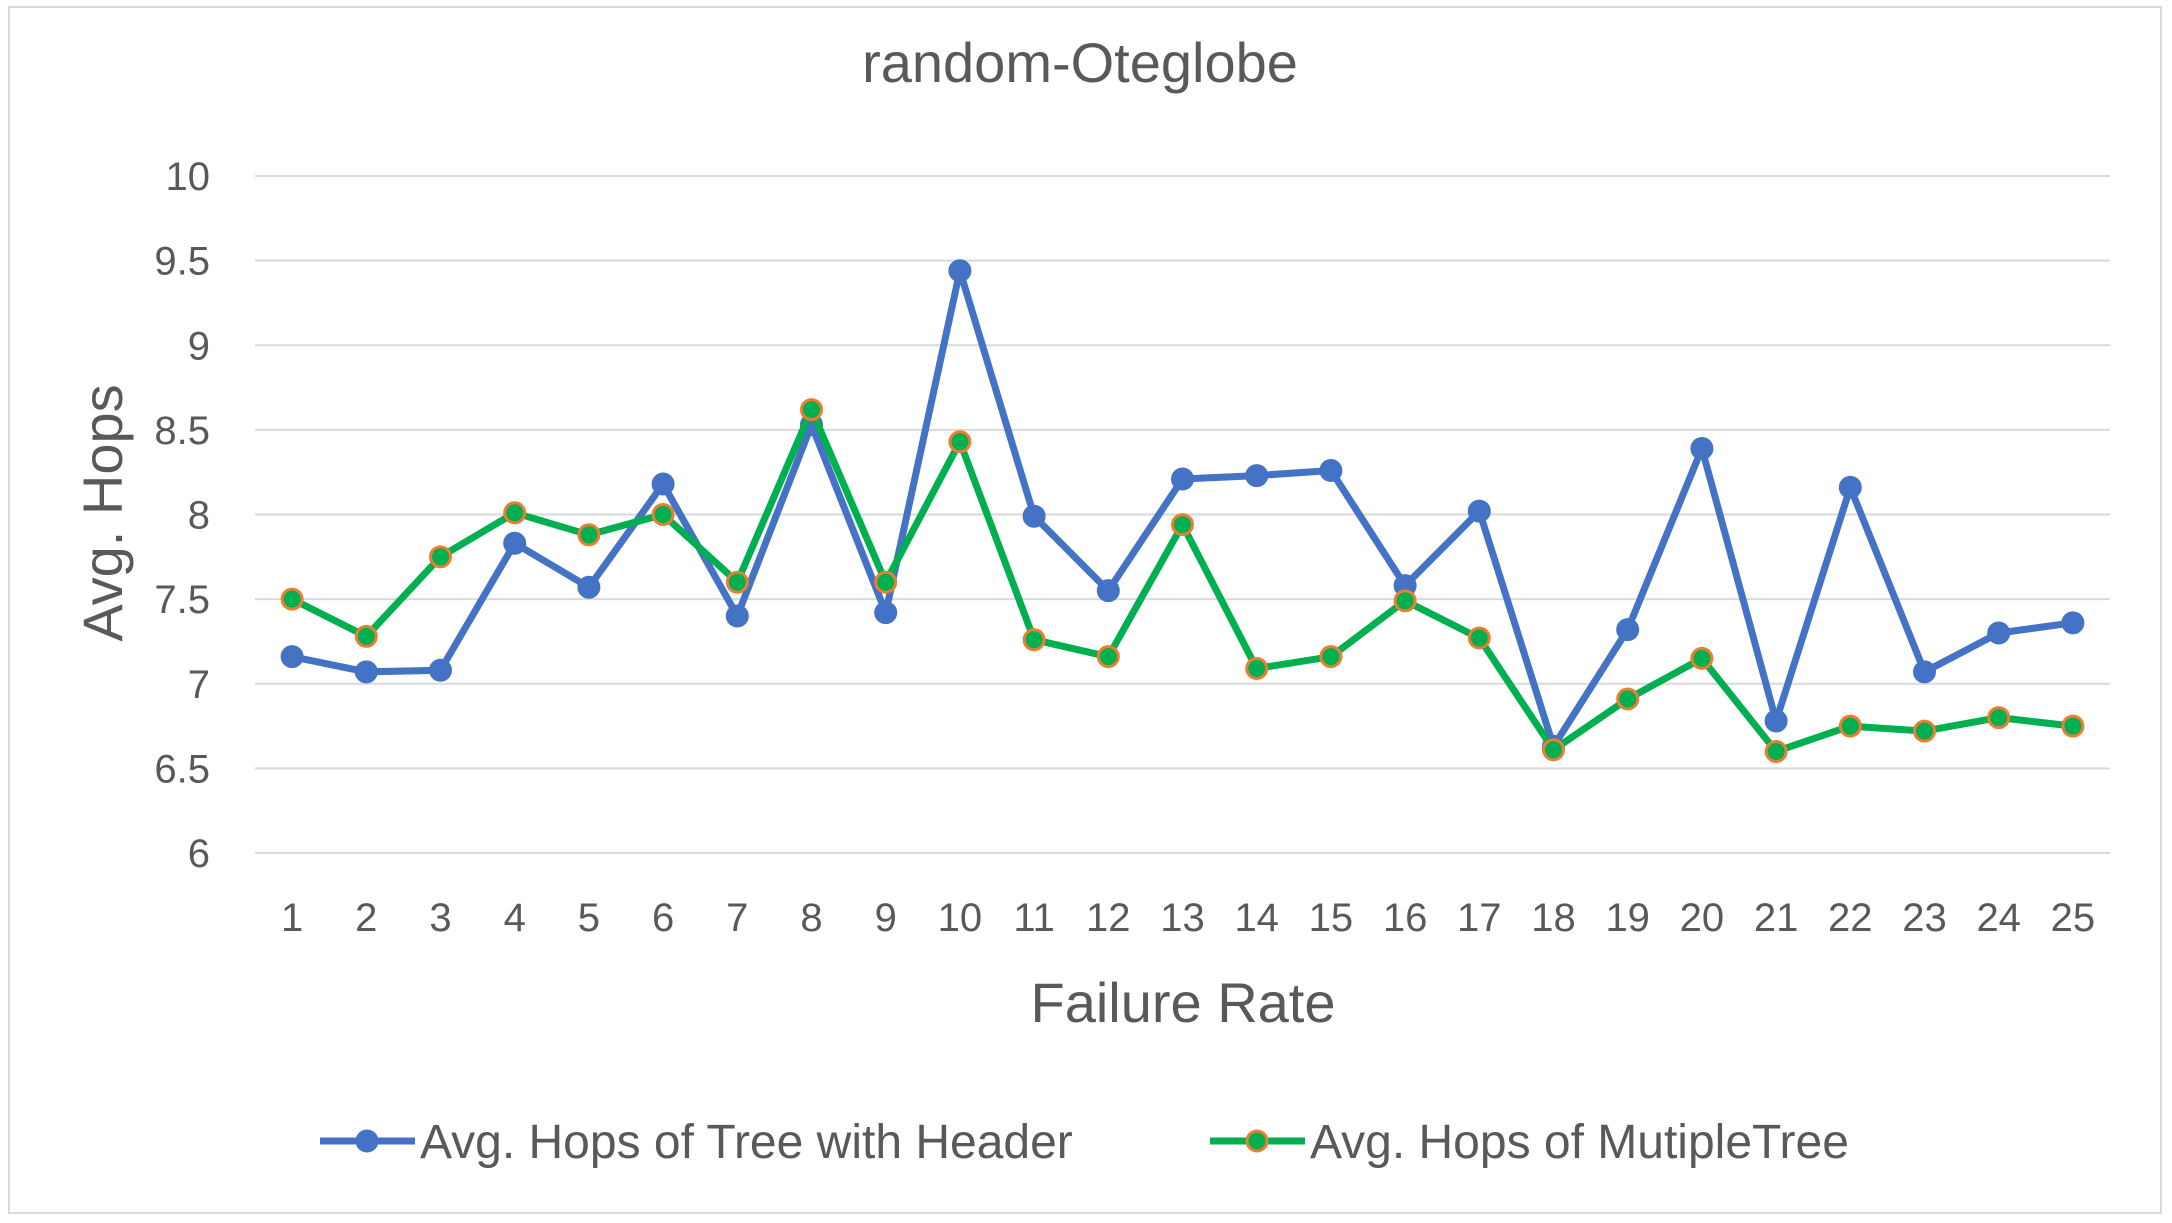  Describe the element at coordinates (663, 918) in the screenshot. I see `x-tick-label: 6` at that location.